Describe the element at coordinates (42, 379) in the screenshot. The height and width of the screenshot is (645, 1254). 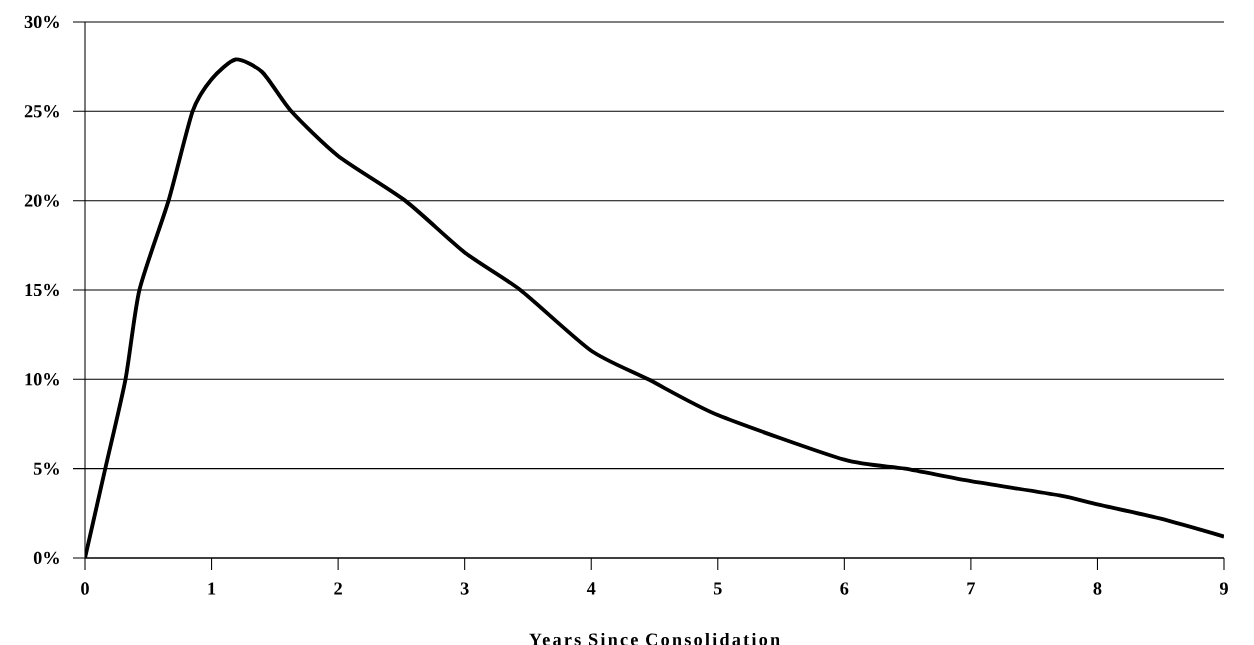
I see `y-tick-label: 10%` at that location.